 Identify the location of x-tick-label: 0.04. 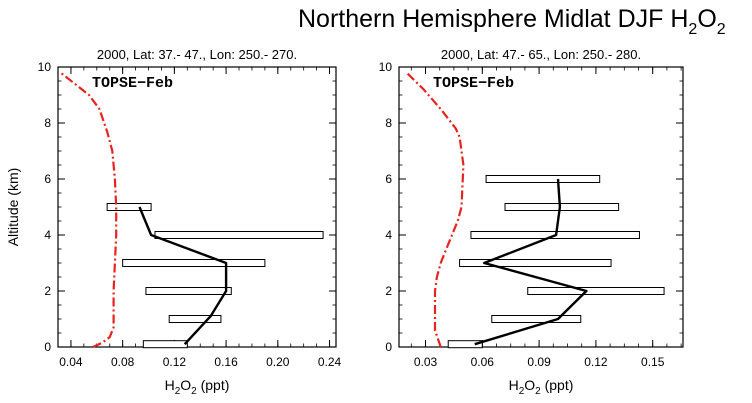
(71, 362).